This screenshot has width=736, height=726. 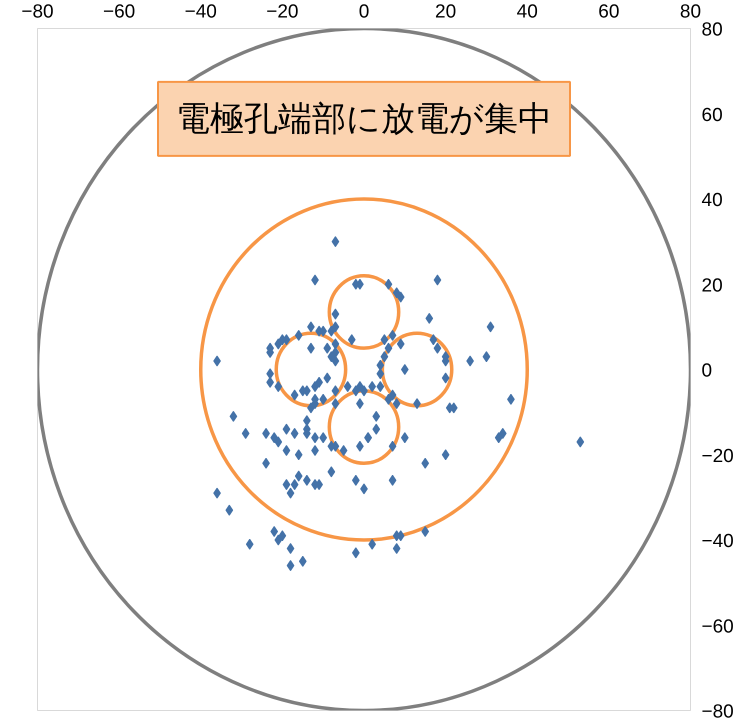 I want to click on y-tick-label: 40, so click(x=712, y=200).